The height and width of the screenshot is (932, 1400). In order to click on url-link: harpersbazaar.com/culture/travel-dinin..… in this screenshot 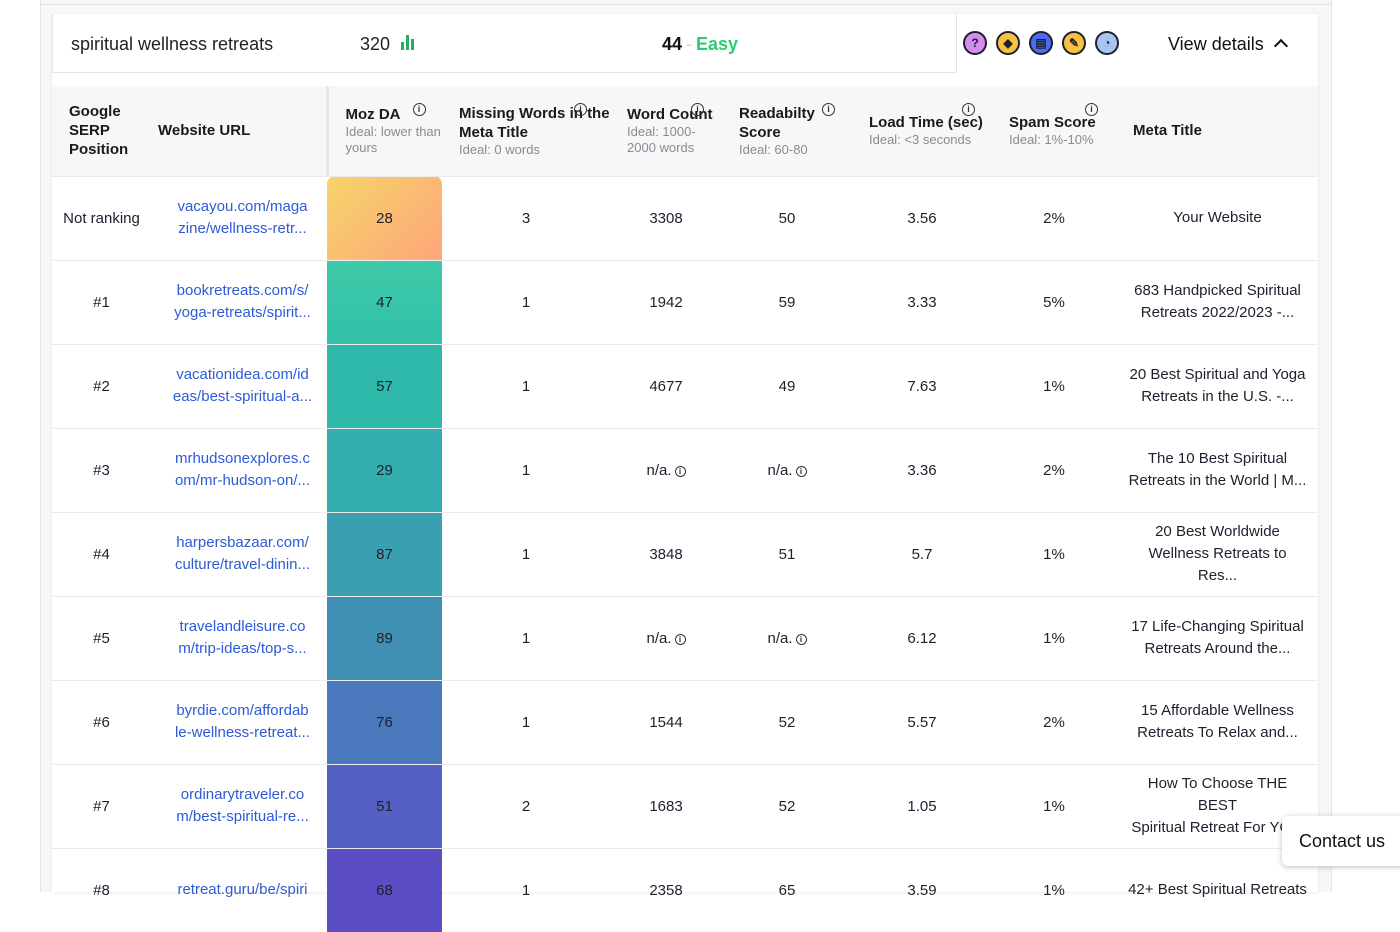, I will do `click(242, 553)`.